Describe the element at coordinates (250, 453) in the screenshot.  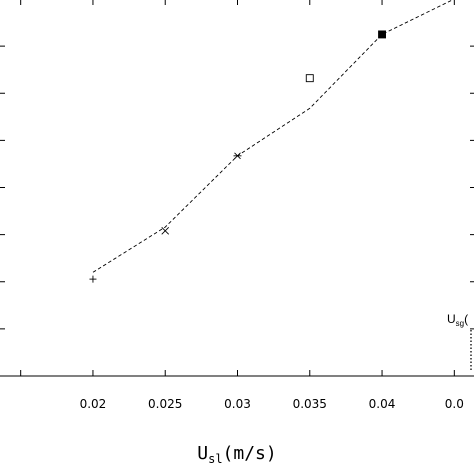
I see `x-axis-title-units: (m/s)` at that location.